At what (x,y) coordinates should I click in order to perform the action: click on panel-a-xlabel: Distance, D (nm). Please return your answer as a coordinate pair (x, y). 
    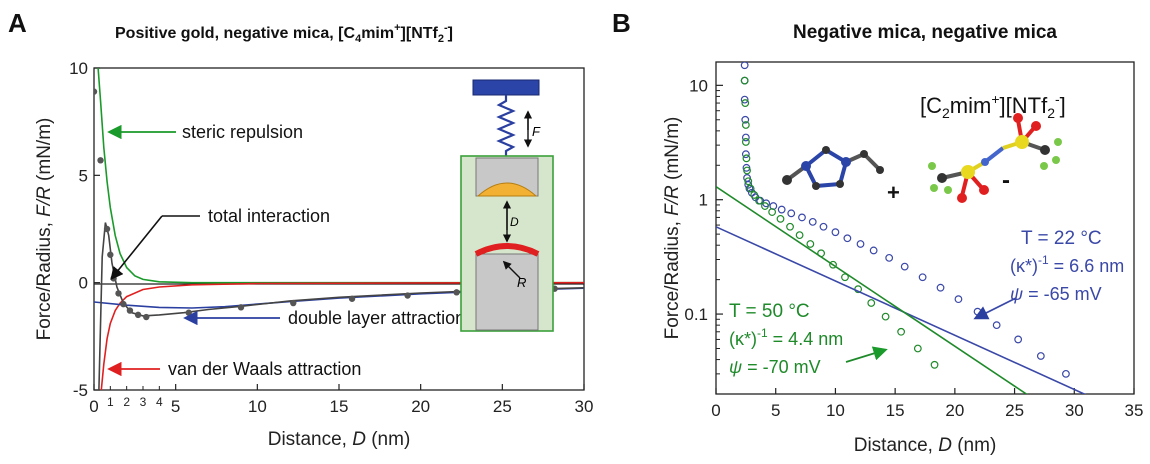
    Looking at the image, I should click on (339, 439).